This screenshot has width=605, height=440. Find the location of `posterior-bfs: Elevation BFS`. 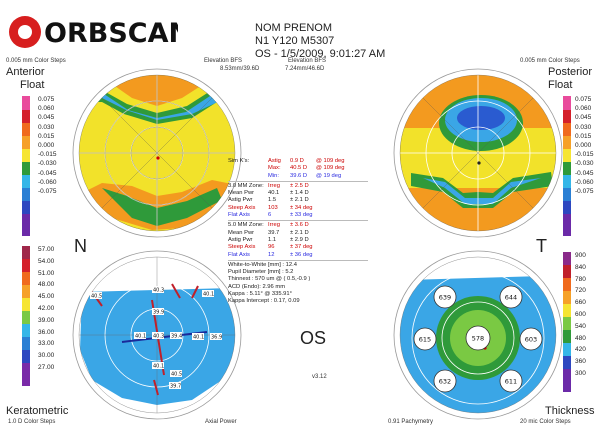

posterior-bfs: Elevation BFS is located at coordinates (307, 61).